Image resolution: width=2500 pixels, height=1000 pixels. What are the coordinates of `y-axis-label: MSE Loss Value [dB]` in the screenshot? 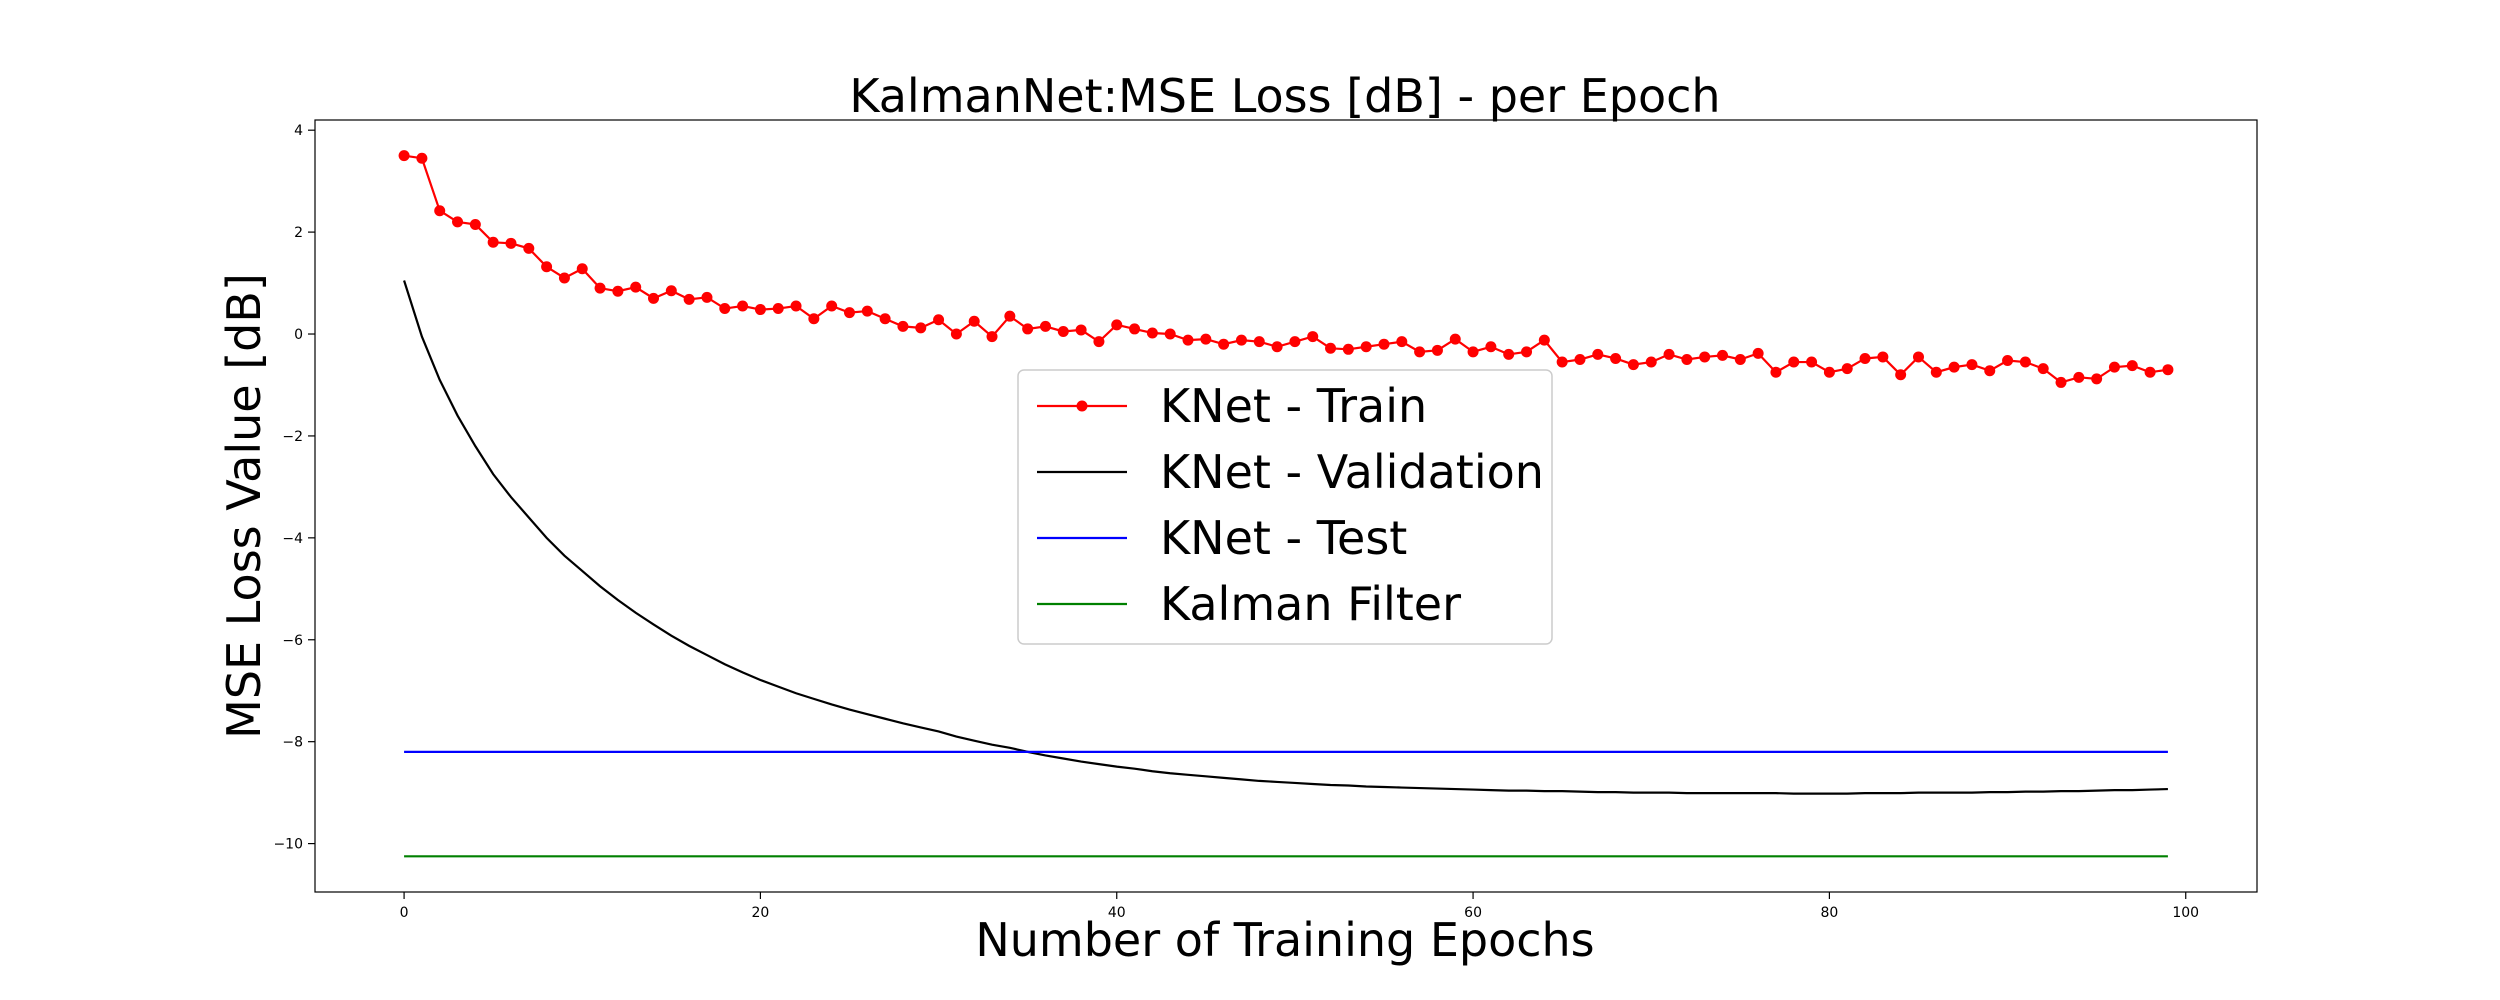 It's located at (244, 506).